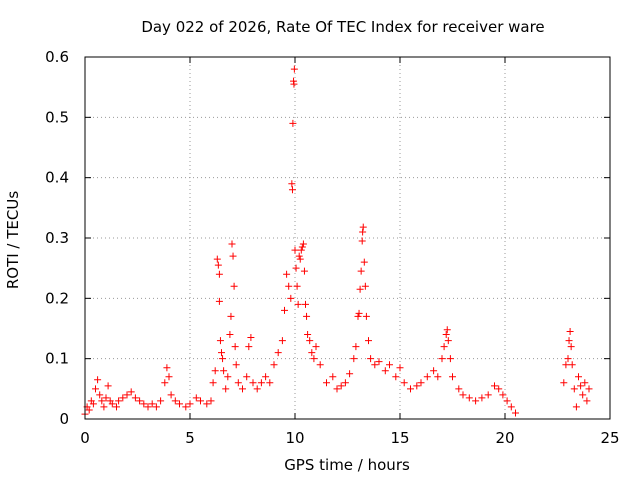  What do you see at coordinates (85, 438) in the screenshot?
I see `x-tick-label: 0` at bounding box center [85, 438].